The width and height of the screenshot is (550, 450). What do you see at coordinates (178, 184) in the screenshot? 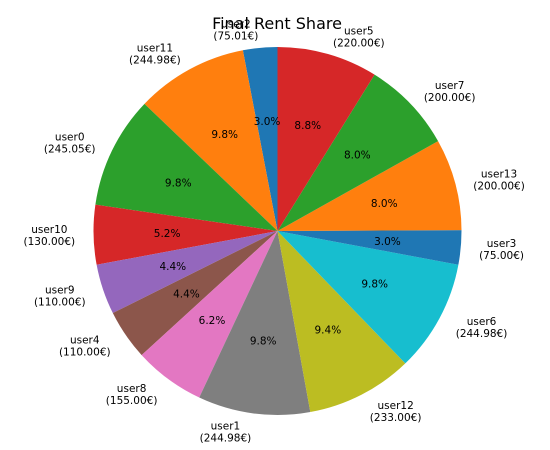
I see `pct-label-user0: 9.8%` at bounding box center [178, 184].